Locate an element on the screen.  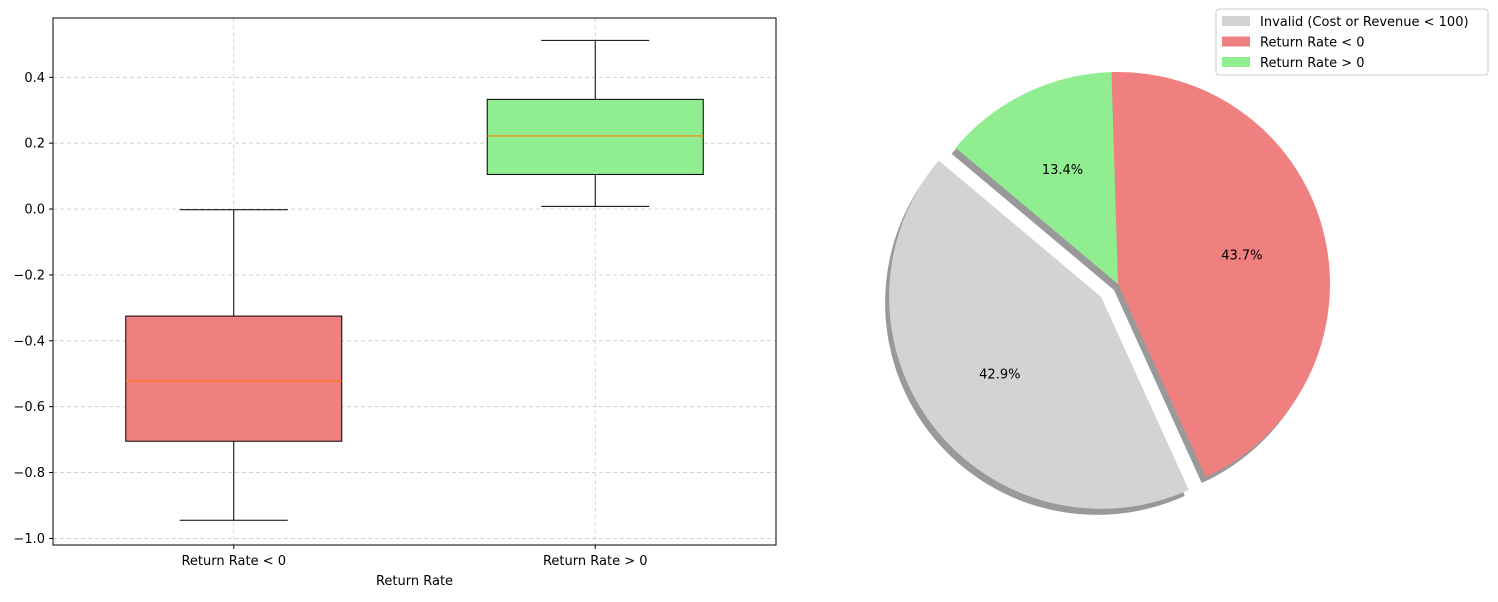
pie-slice-invalid is located at coordinates (1039, 334).